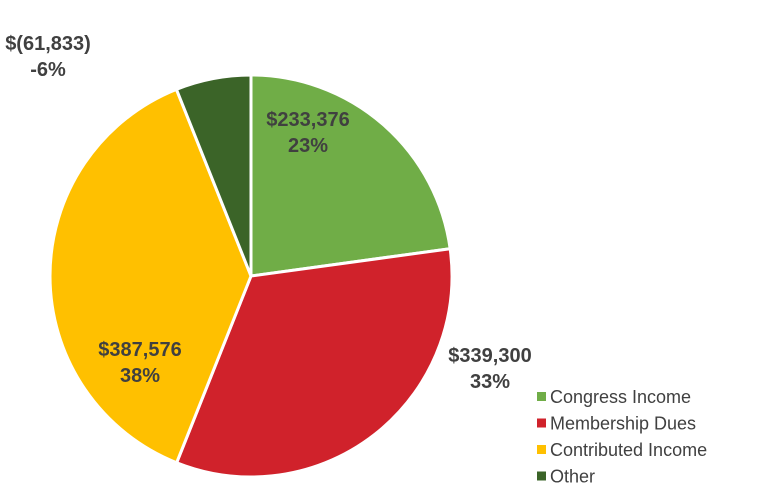 Image resolution: width=765 pixels, height=498 pixels. I want to click on pie-slice-other, so click(213, 175).